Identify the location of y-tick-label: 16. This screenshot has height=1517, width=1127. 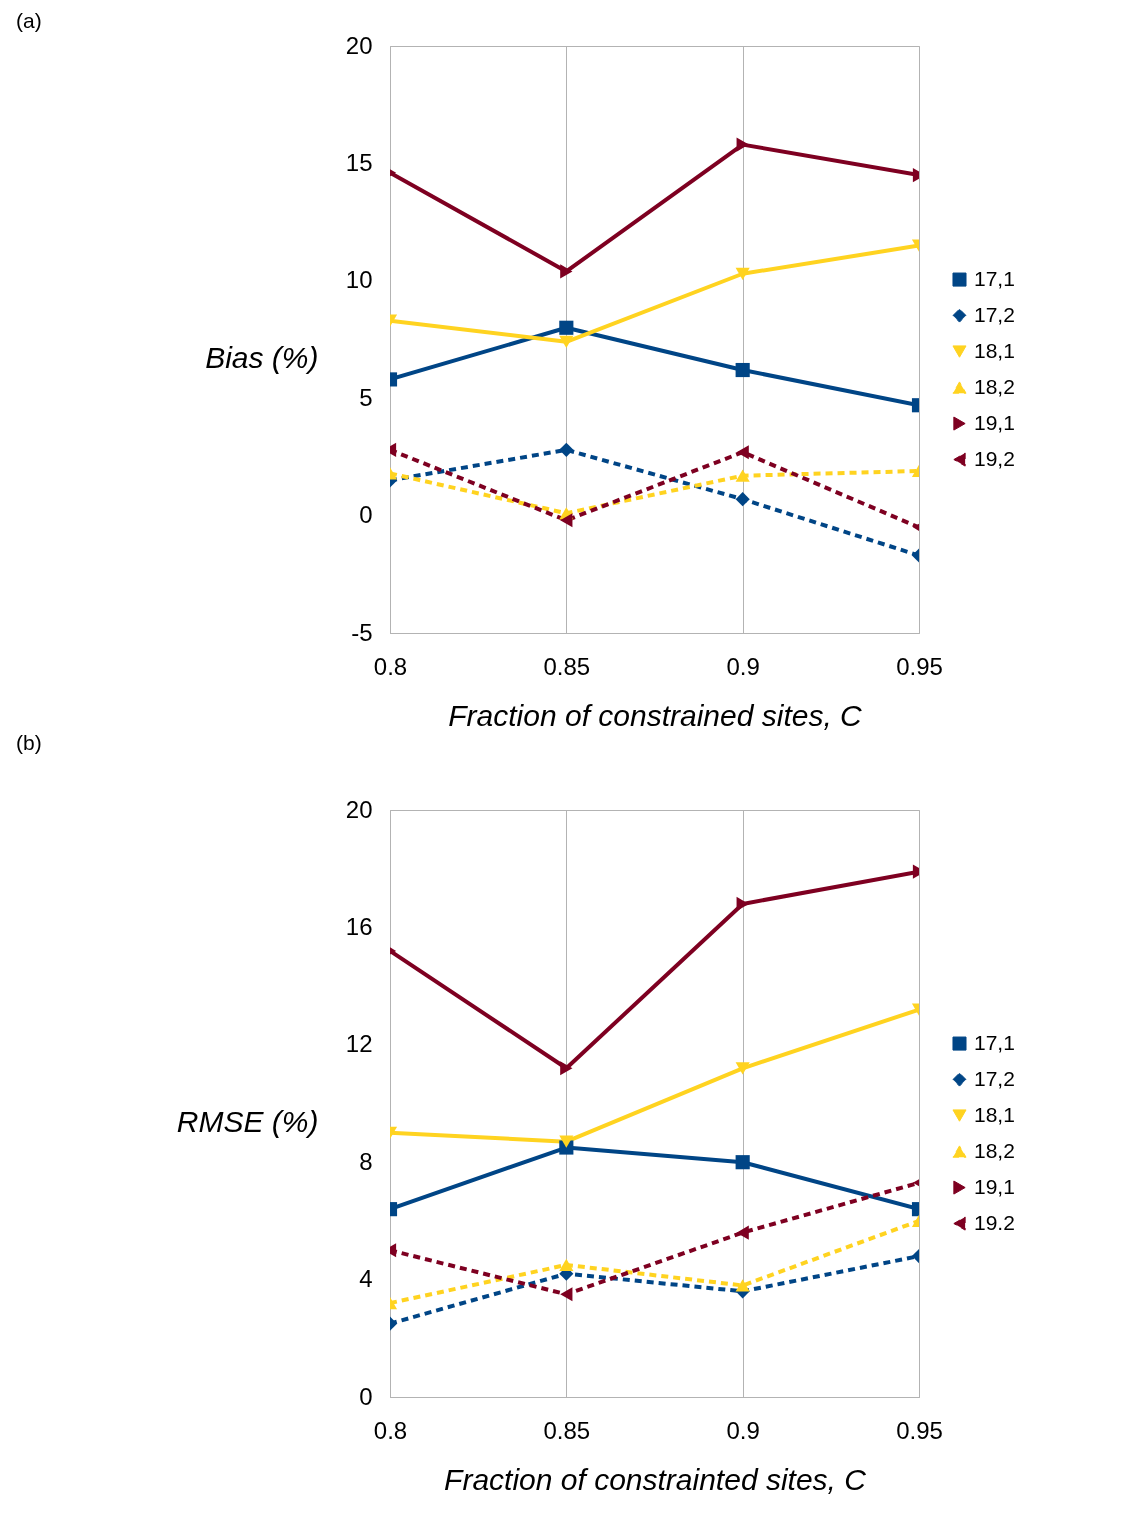
(359, 926).